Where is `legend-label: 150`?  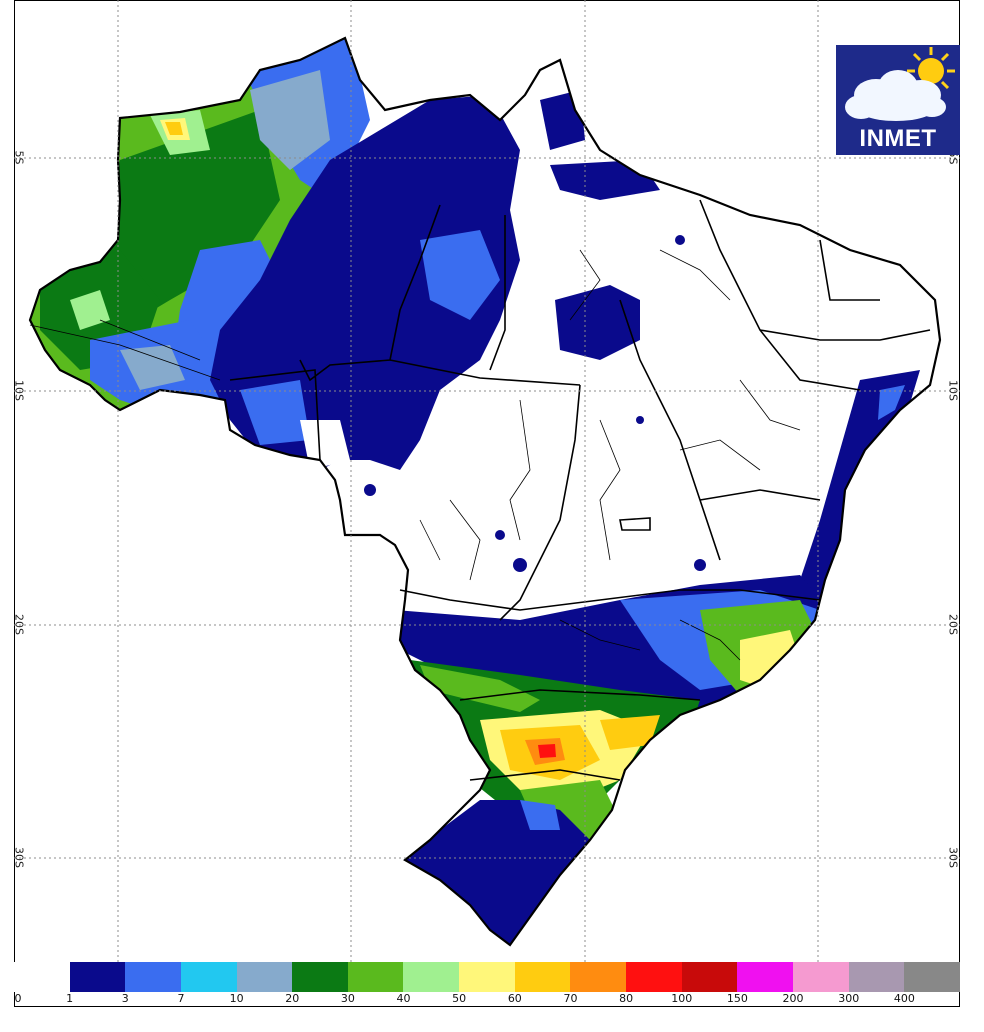 legend-label: 150 is located at coordinates (737, 998).